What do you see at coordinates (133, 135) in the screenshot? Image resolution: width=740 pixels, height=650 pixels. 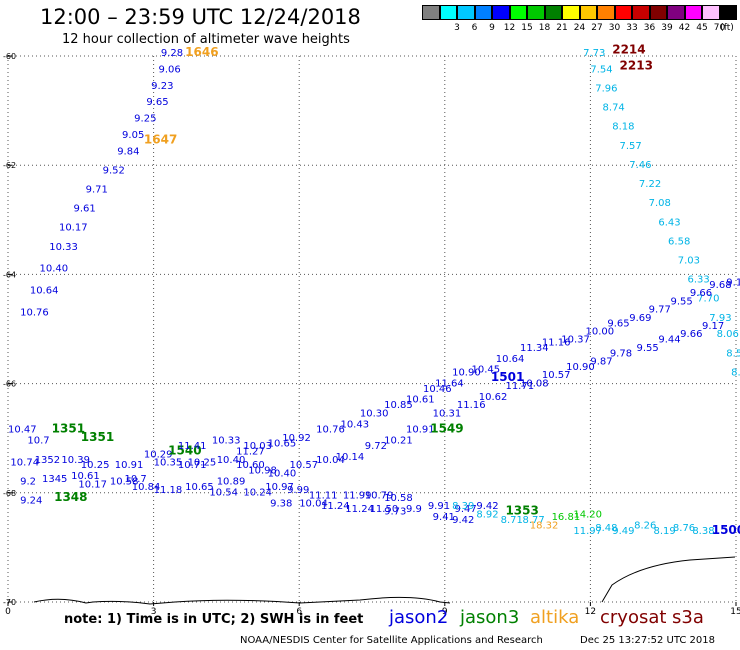 I see `swh-value-label: 9.05` at bounding box center [133, 135].